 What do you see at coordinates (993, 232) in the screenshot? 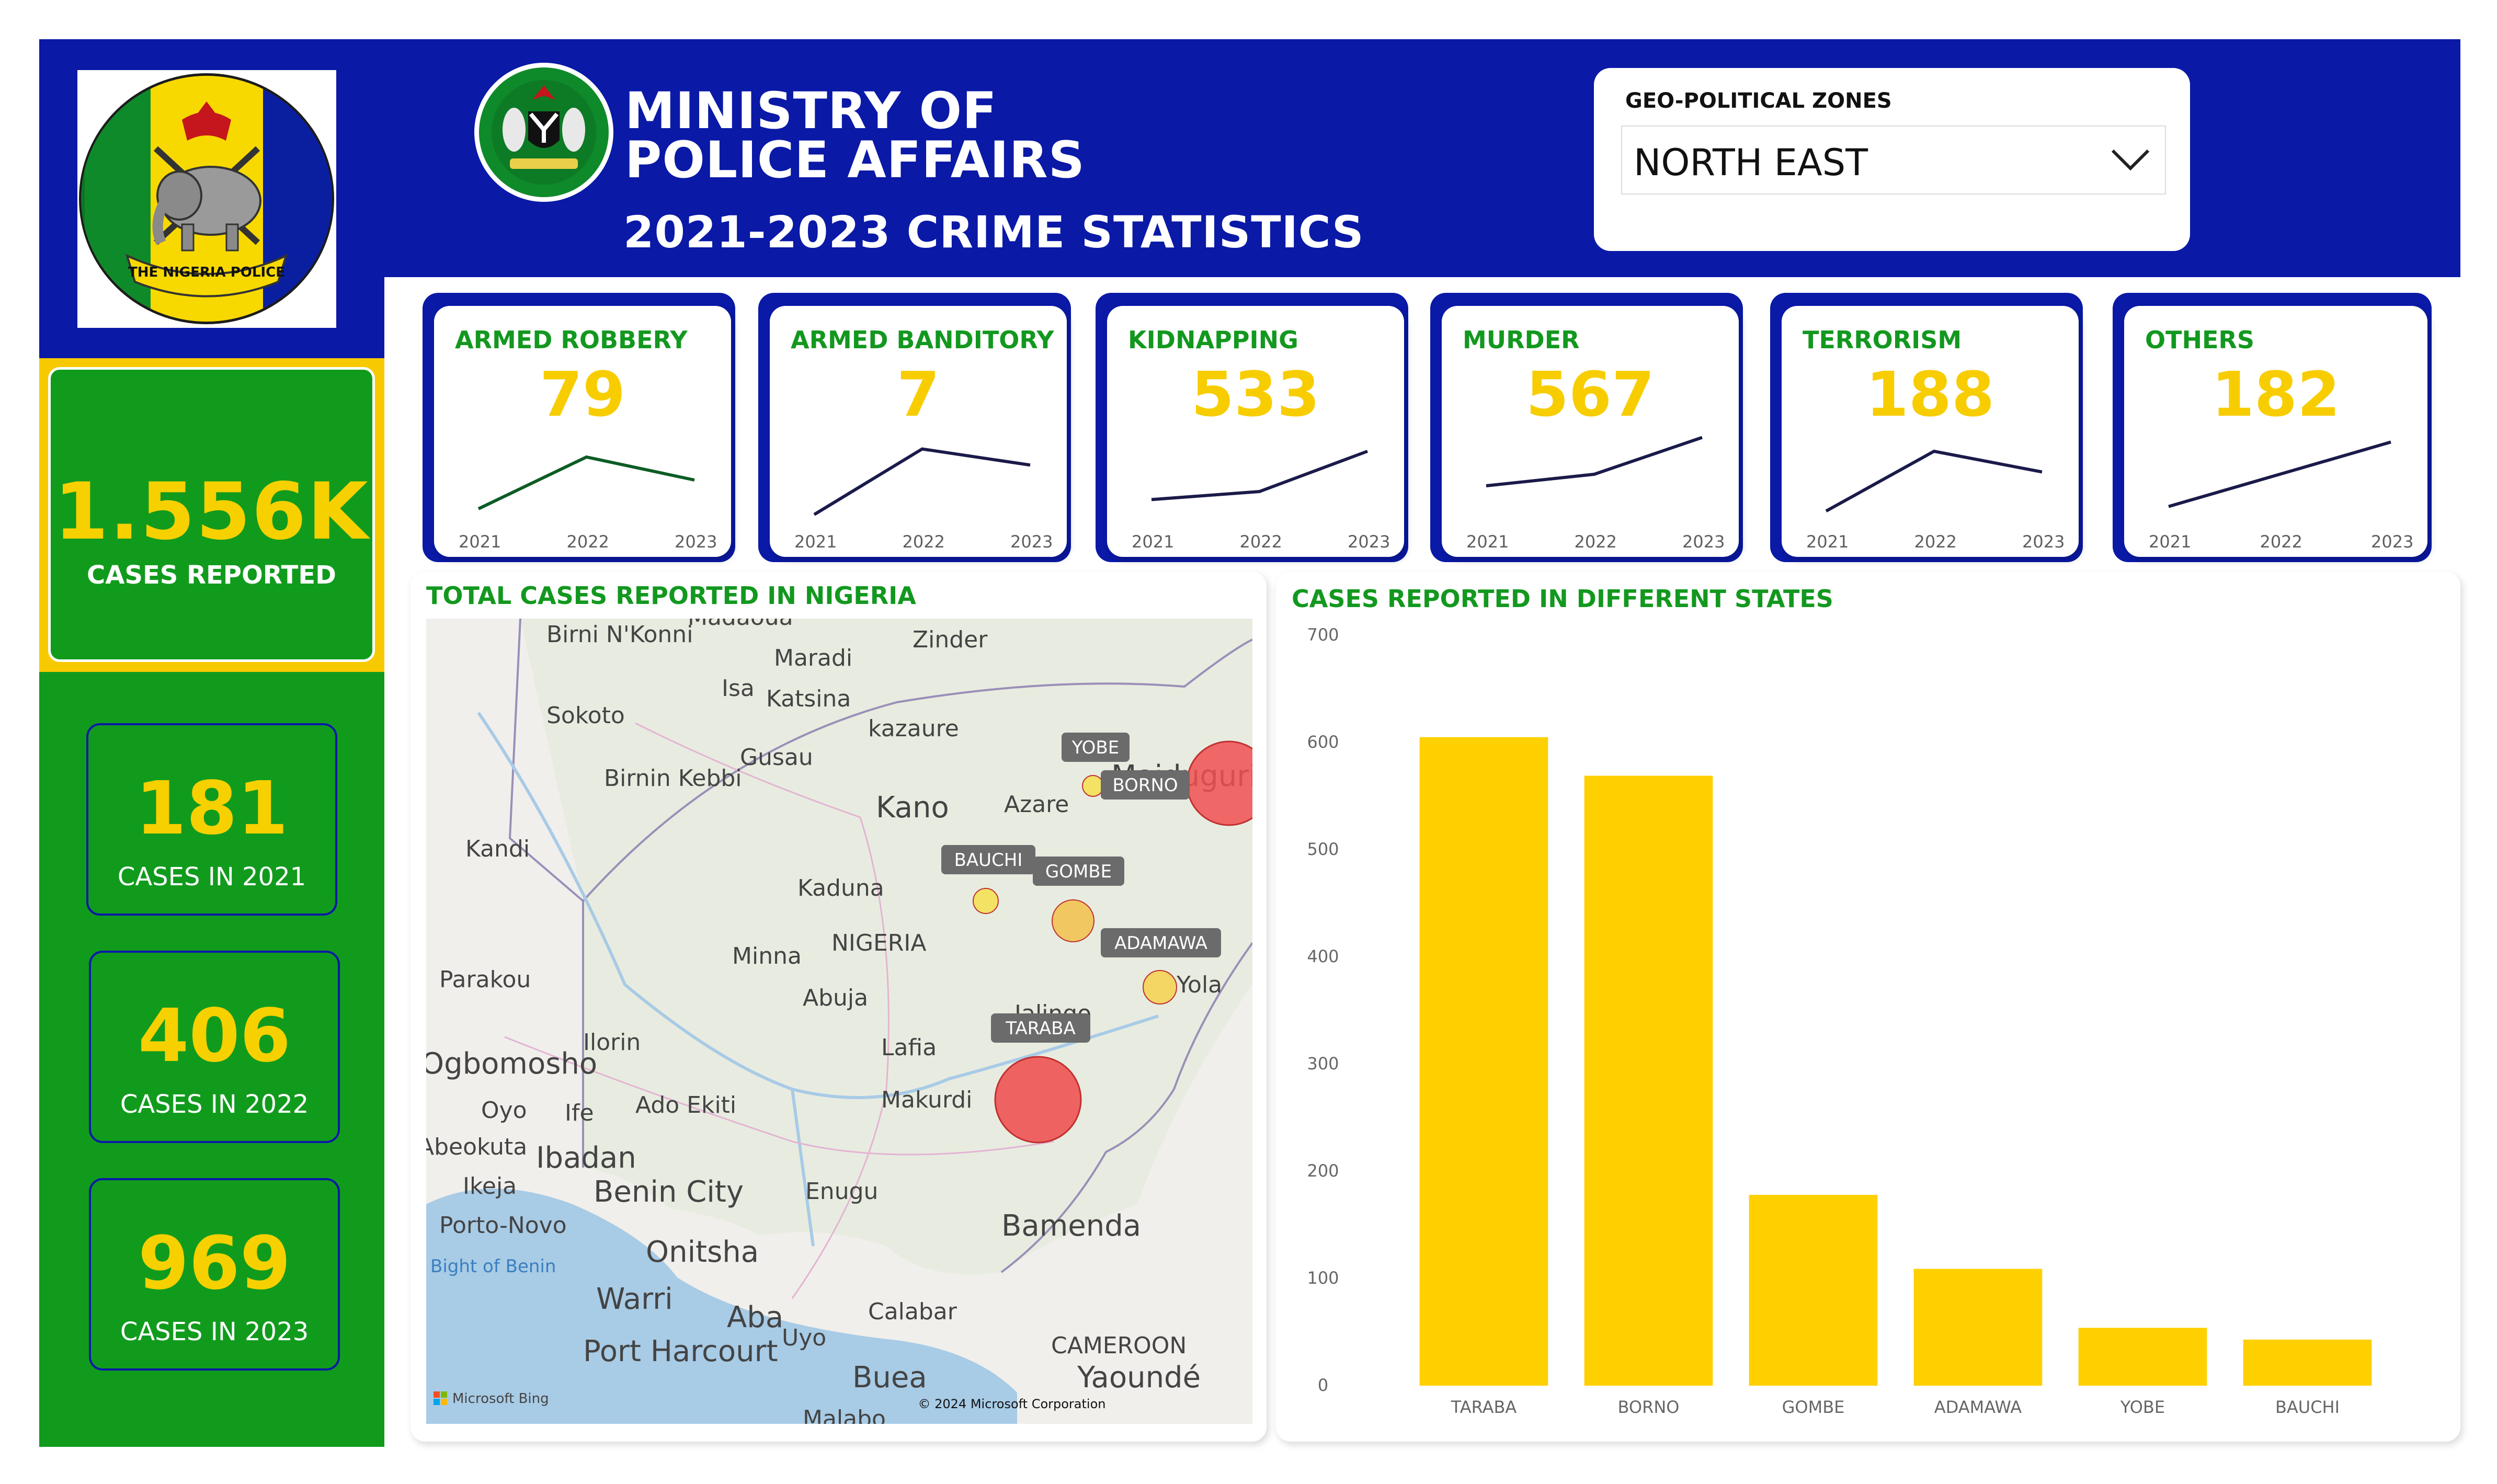
I see `page-subtitle: 2021-2023 CRIME STATISTICS` at bounding box center [993, 232].